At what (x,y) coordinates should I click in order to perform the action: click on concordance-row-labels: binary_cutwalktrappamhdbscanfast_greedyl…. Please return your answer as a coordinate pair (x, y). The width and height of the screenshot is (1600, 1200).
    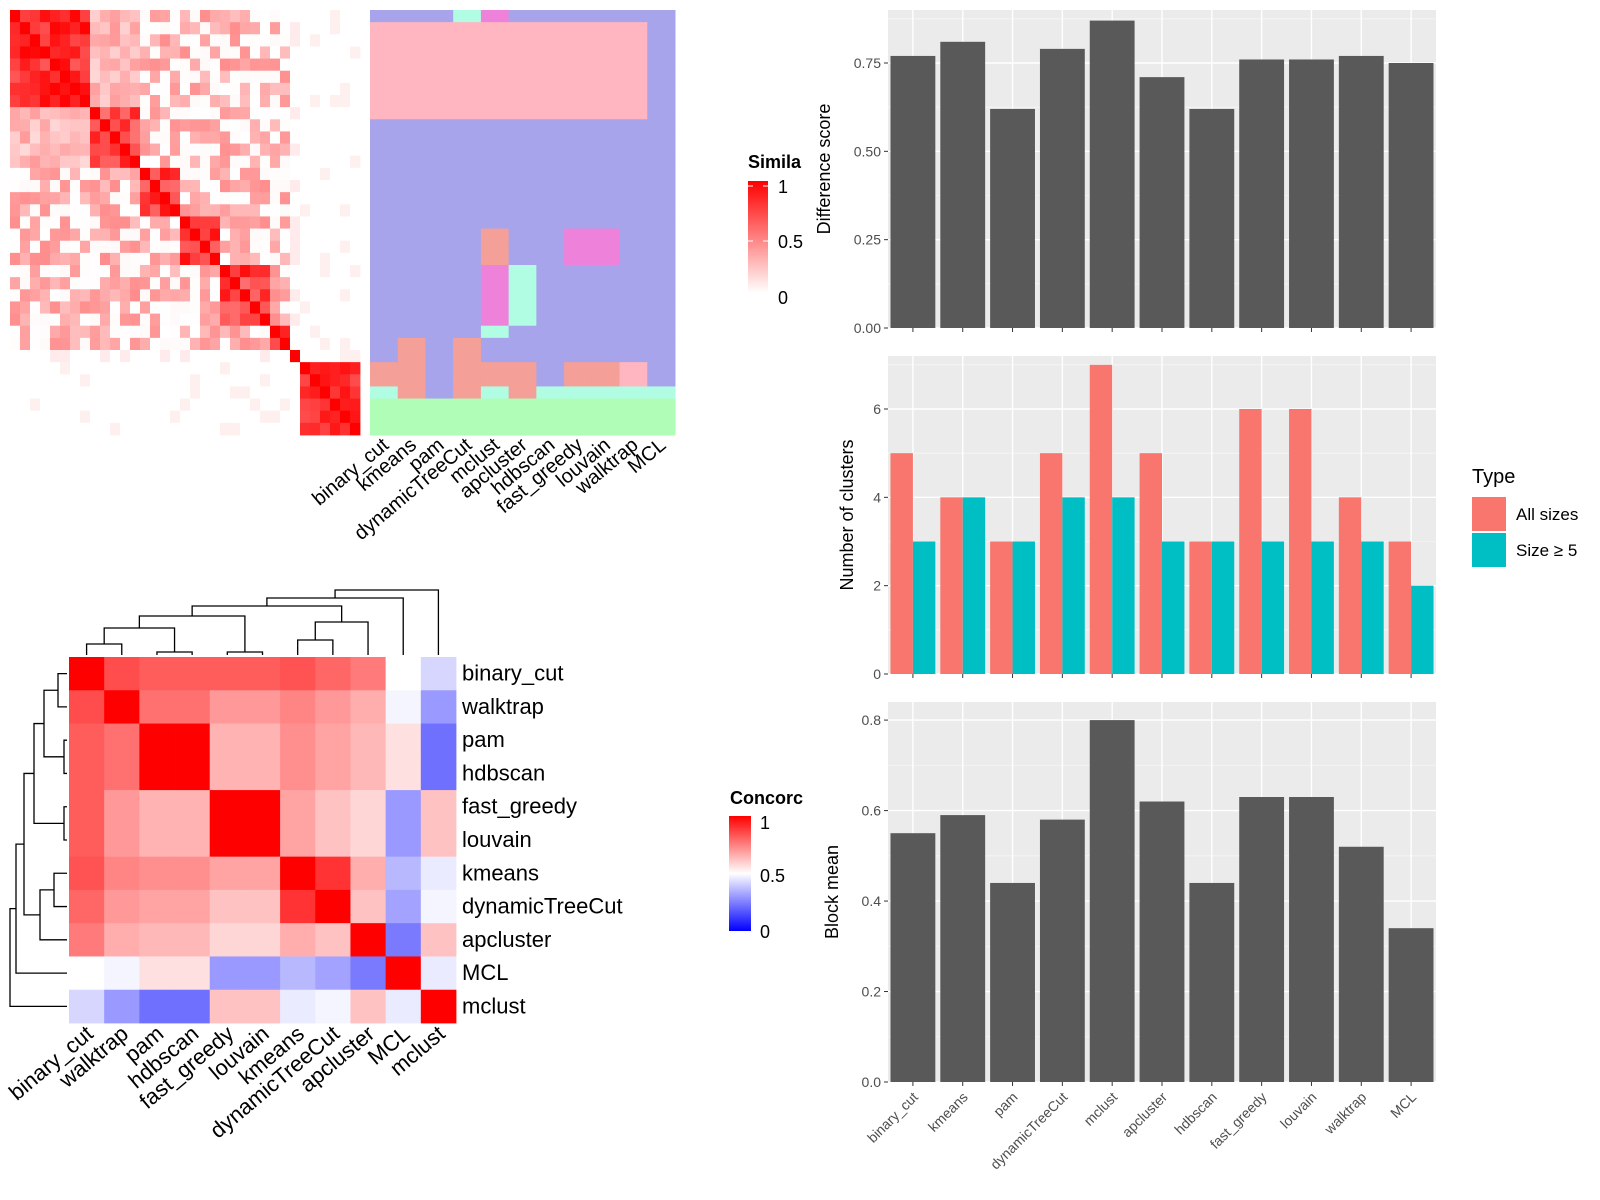
    Looking at the image, I should click on (542, 840).